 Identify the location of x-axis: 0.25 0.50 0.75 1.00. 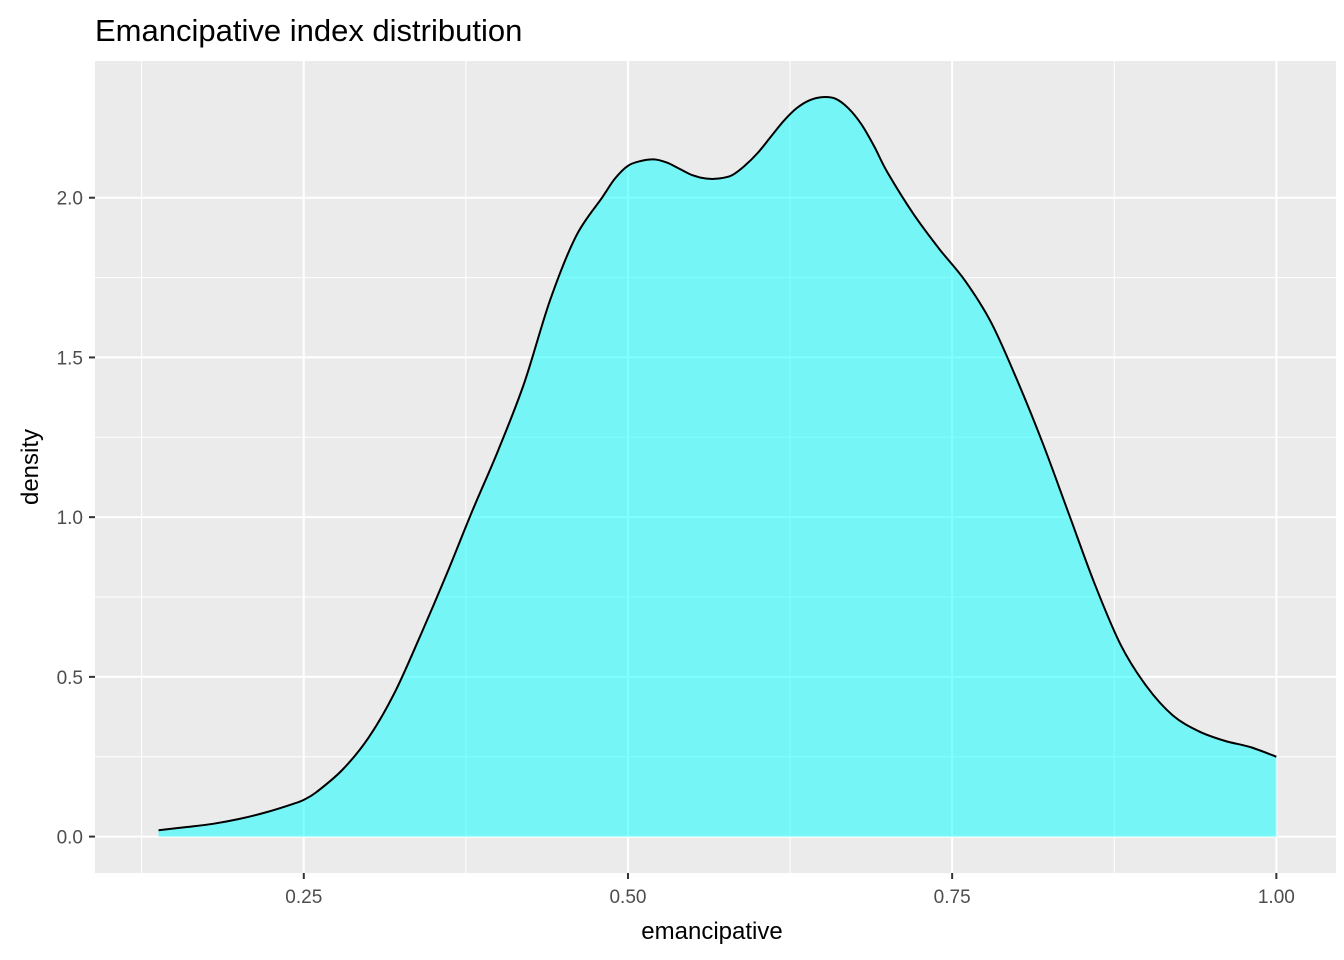
(790, 890).